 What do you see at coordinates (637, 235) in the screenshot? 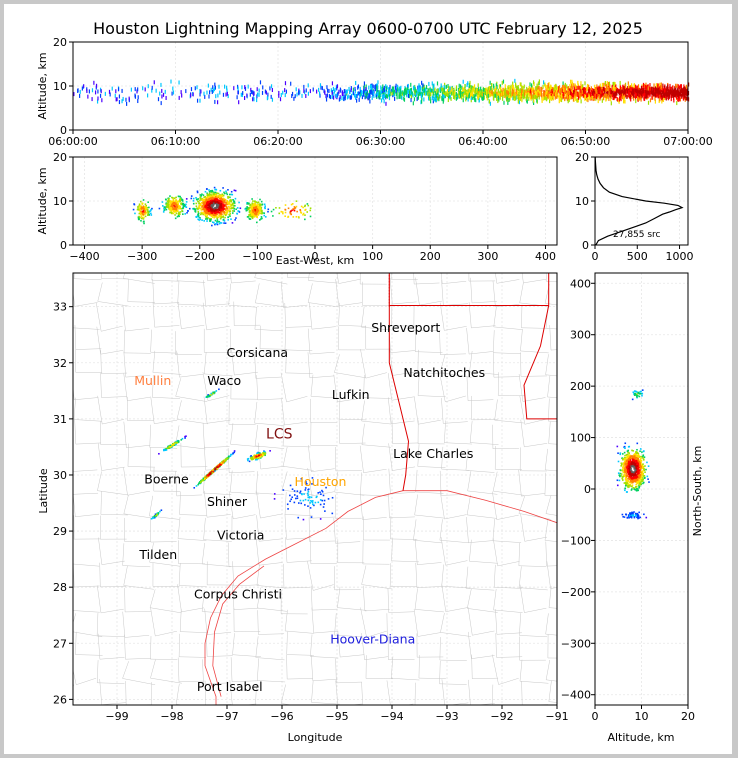
I see `source-count-annotation: 27,855 src` at bounding box center [637, 235].